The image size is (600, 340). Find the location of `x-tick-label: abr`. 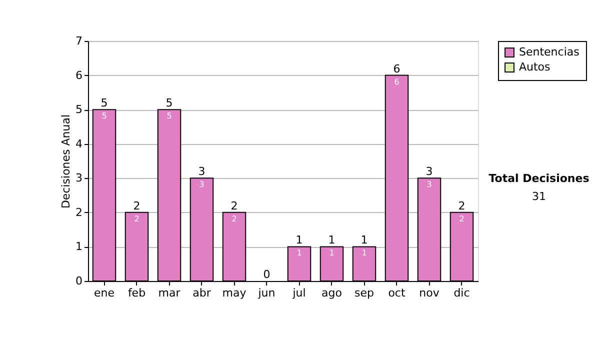

x-tick-label: abr is located at coordinates (202, 293).